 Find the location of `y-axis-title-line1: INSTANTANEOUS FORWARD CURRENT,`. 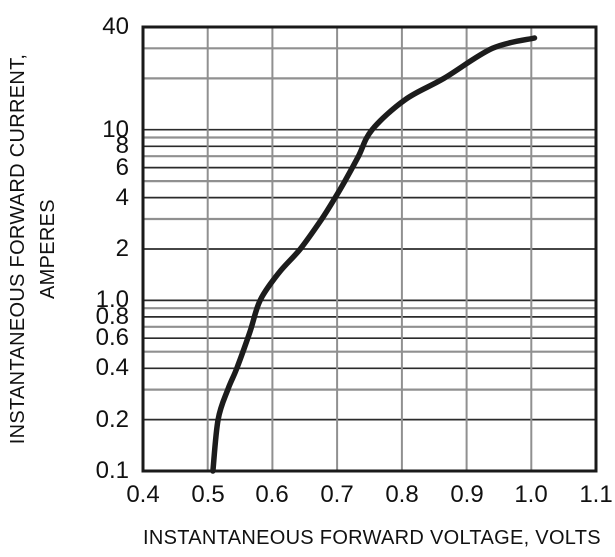

y-axis-title-line1: INSTANTANEOUS FORWARD CURRENT, is located at coordinates (18, 249).